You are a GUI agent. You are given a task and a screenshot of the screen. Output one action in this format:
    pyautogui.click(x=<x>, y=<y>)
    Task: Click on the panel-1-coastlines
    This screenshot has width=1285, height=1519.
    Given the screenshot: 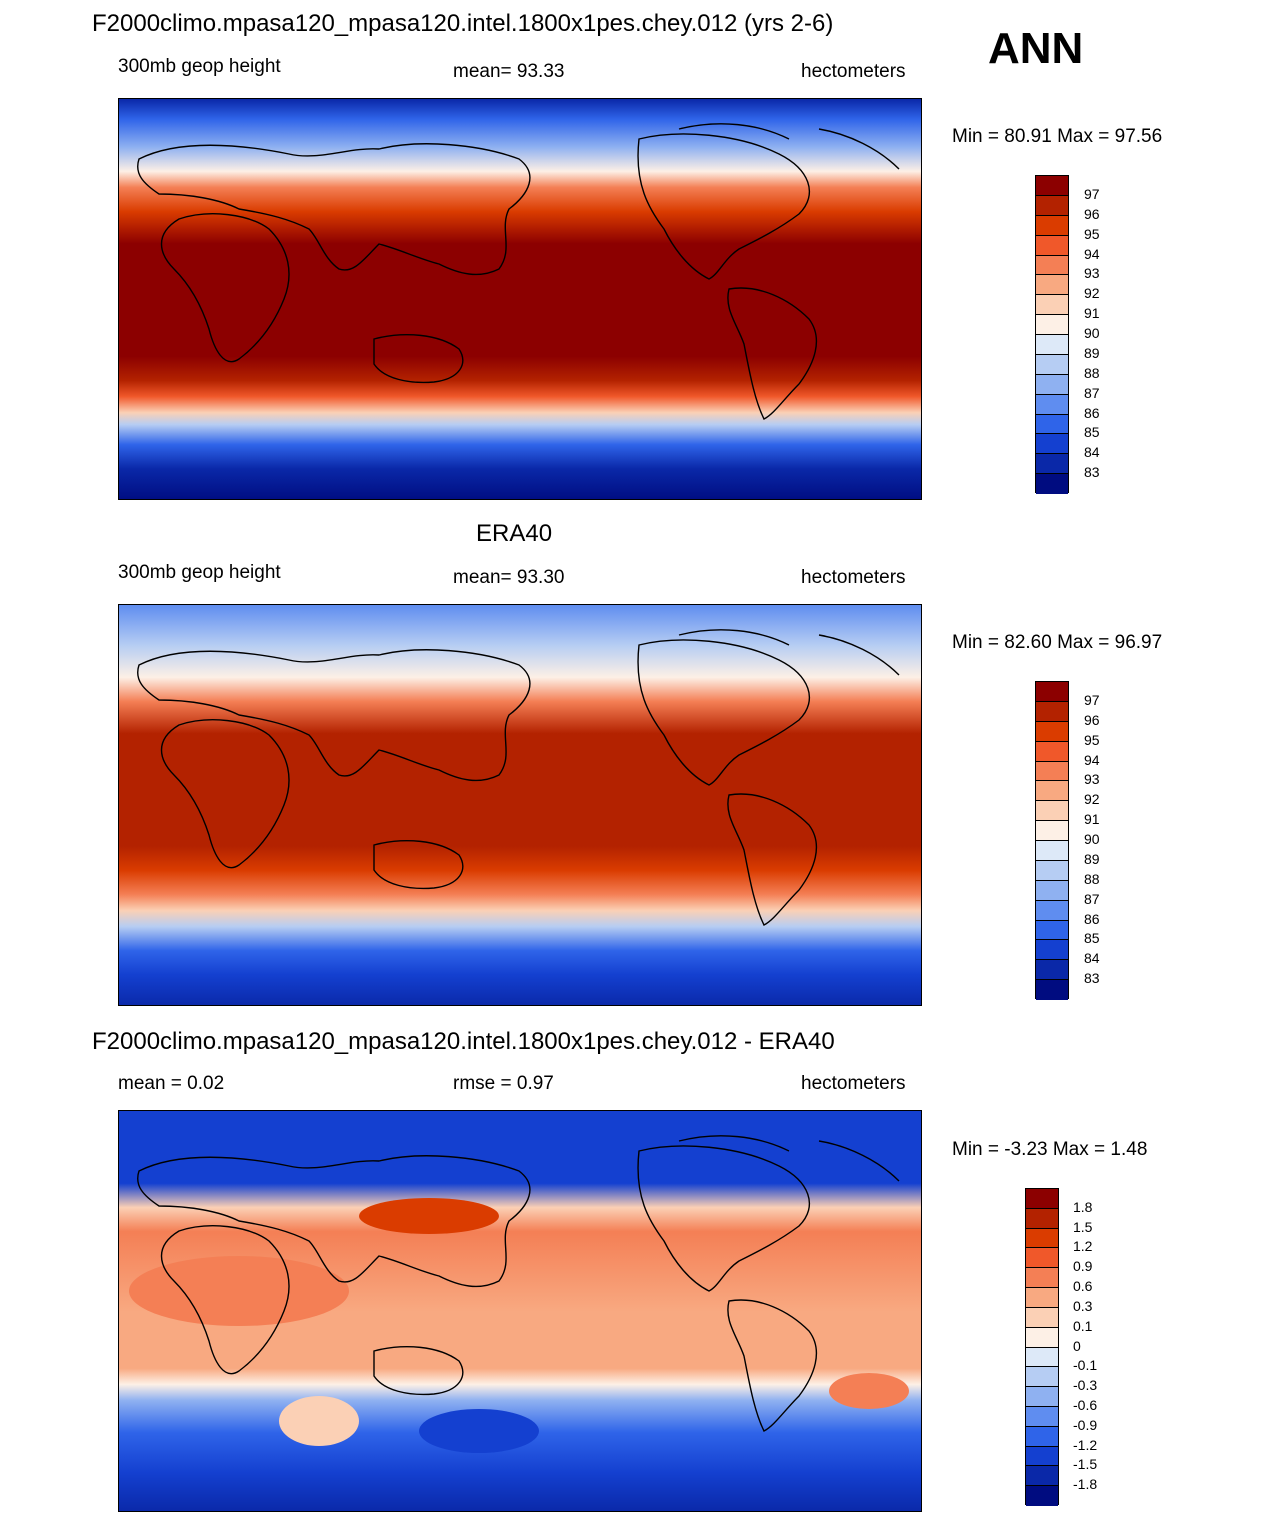 What is the action you would take?
    pyautogui.click(x=518, y=271)
    